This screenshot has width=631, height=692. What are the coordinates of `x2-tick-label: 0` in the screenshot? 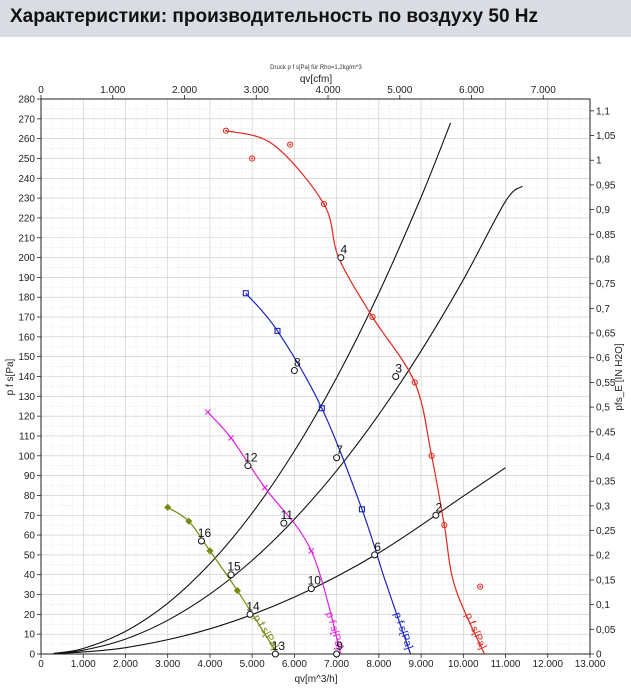 It's located at (41, 90).